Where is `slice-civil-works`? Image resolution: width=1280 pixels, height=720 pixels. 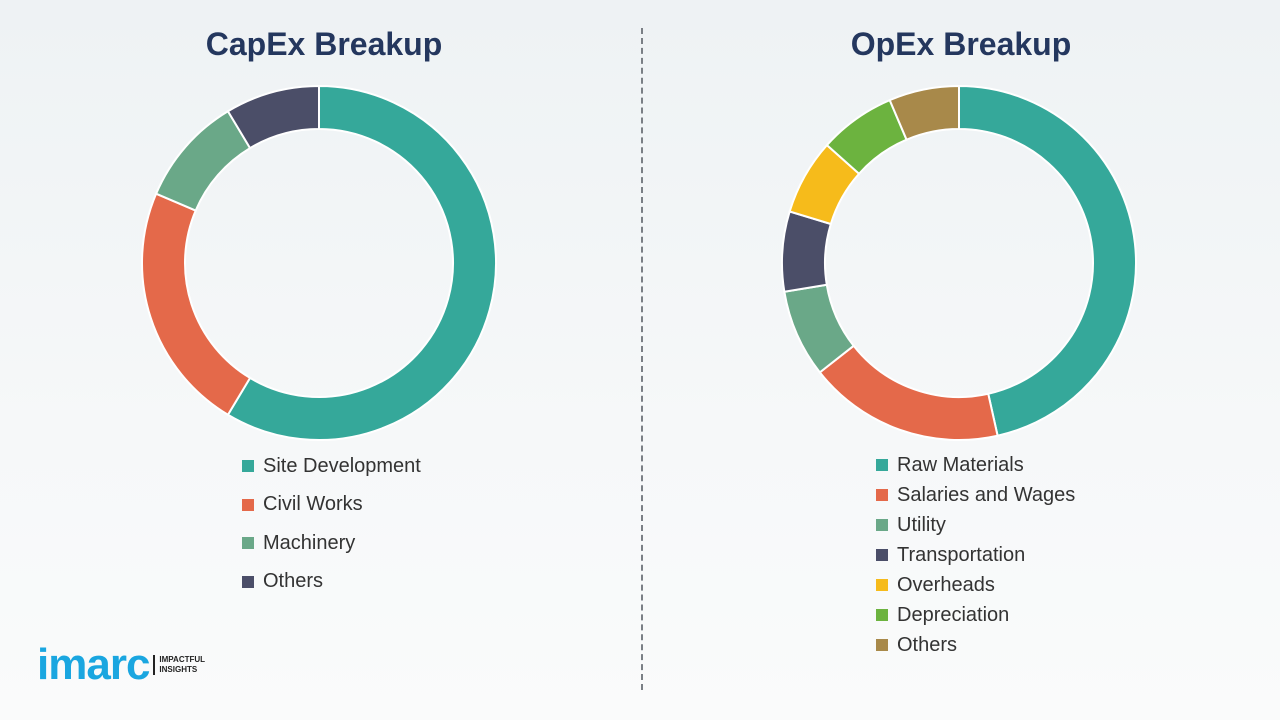
slice-civil-works is located at coordinates (196, 304).